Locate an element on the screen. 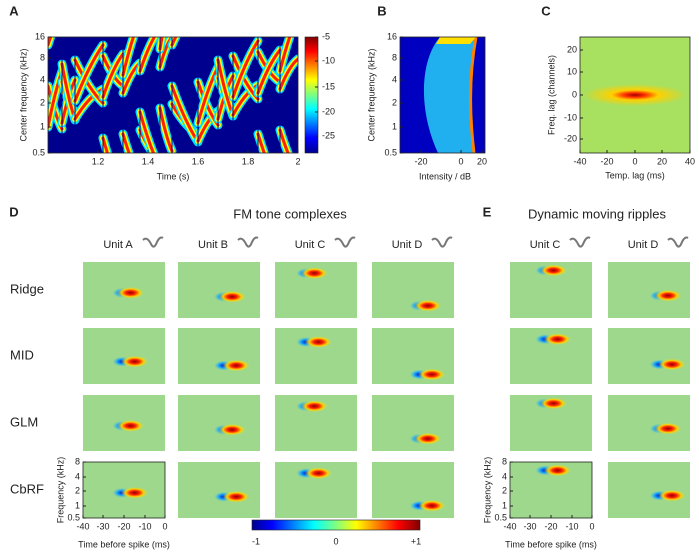  text: D is located at coordinates (13, 211).